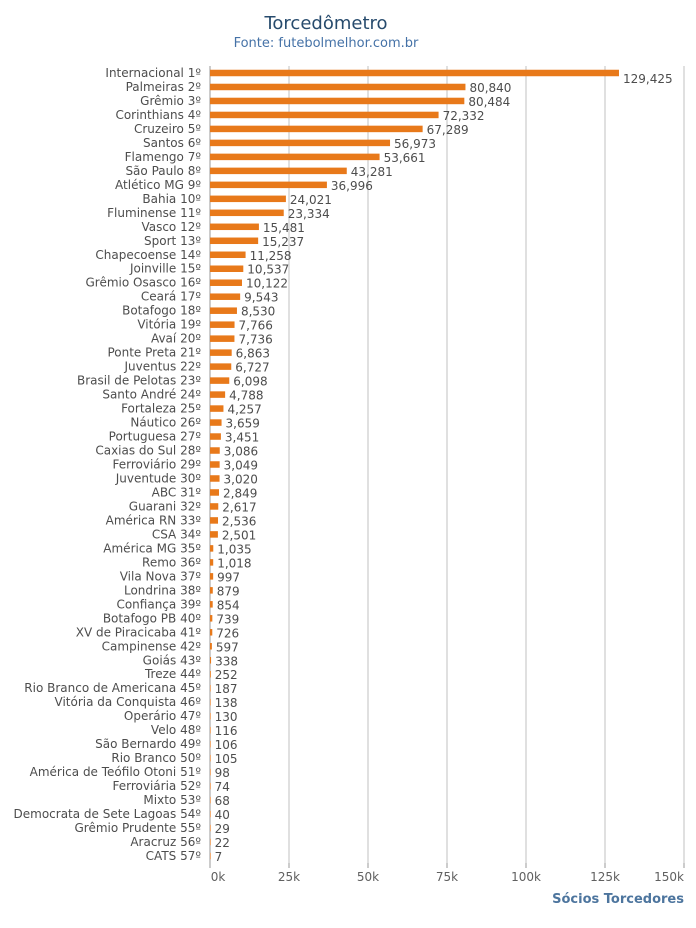 This screenshot has width=696, height=928. Describe the element at coordinates (253, 354) in the screenshot. I see `value-label: 6,863` at that location.